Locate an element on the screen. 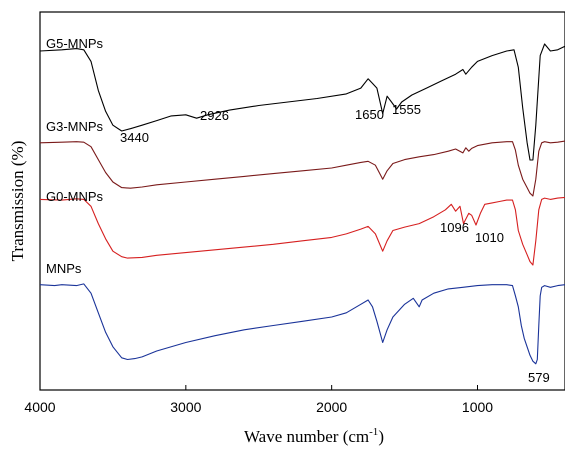 The width and height of the screenshot is (565, 450). series-label-g3-mnps: G3-MNPs is located at coordinates (75, 126).